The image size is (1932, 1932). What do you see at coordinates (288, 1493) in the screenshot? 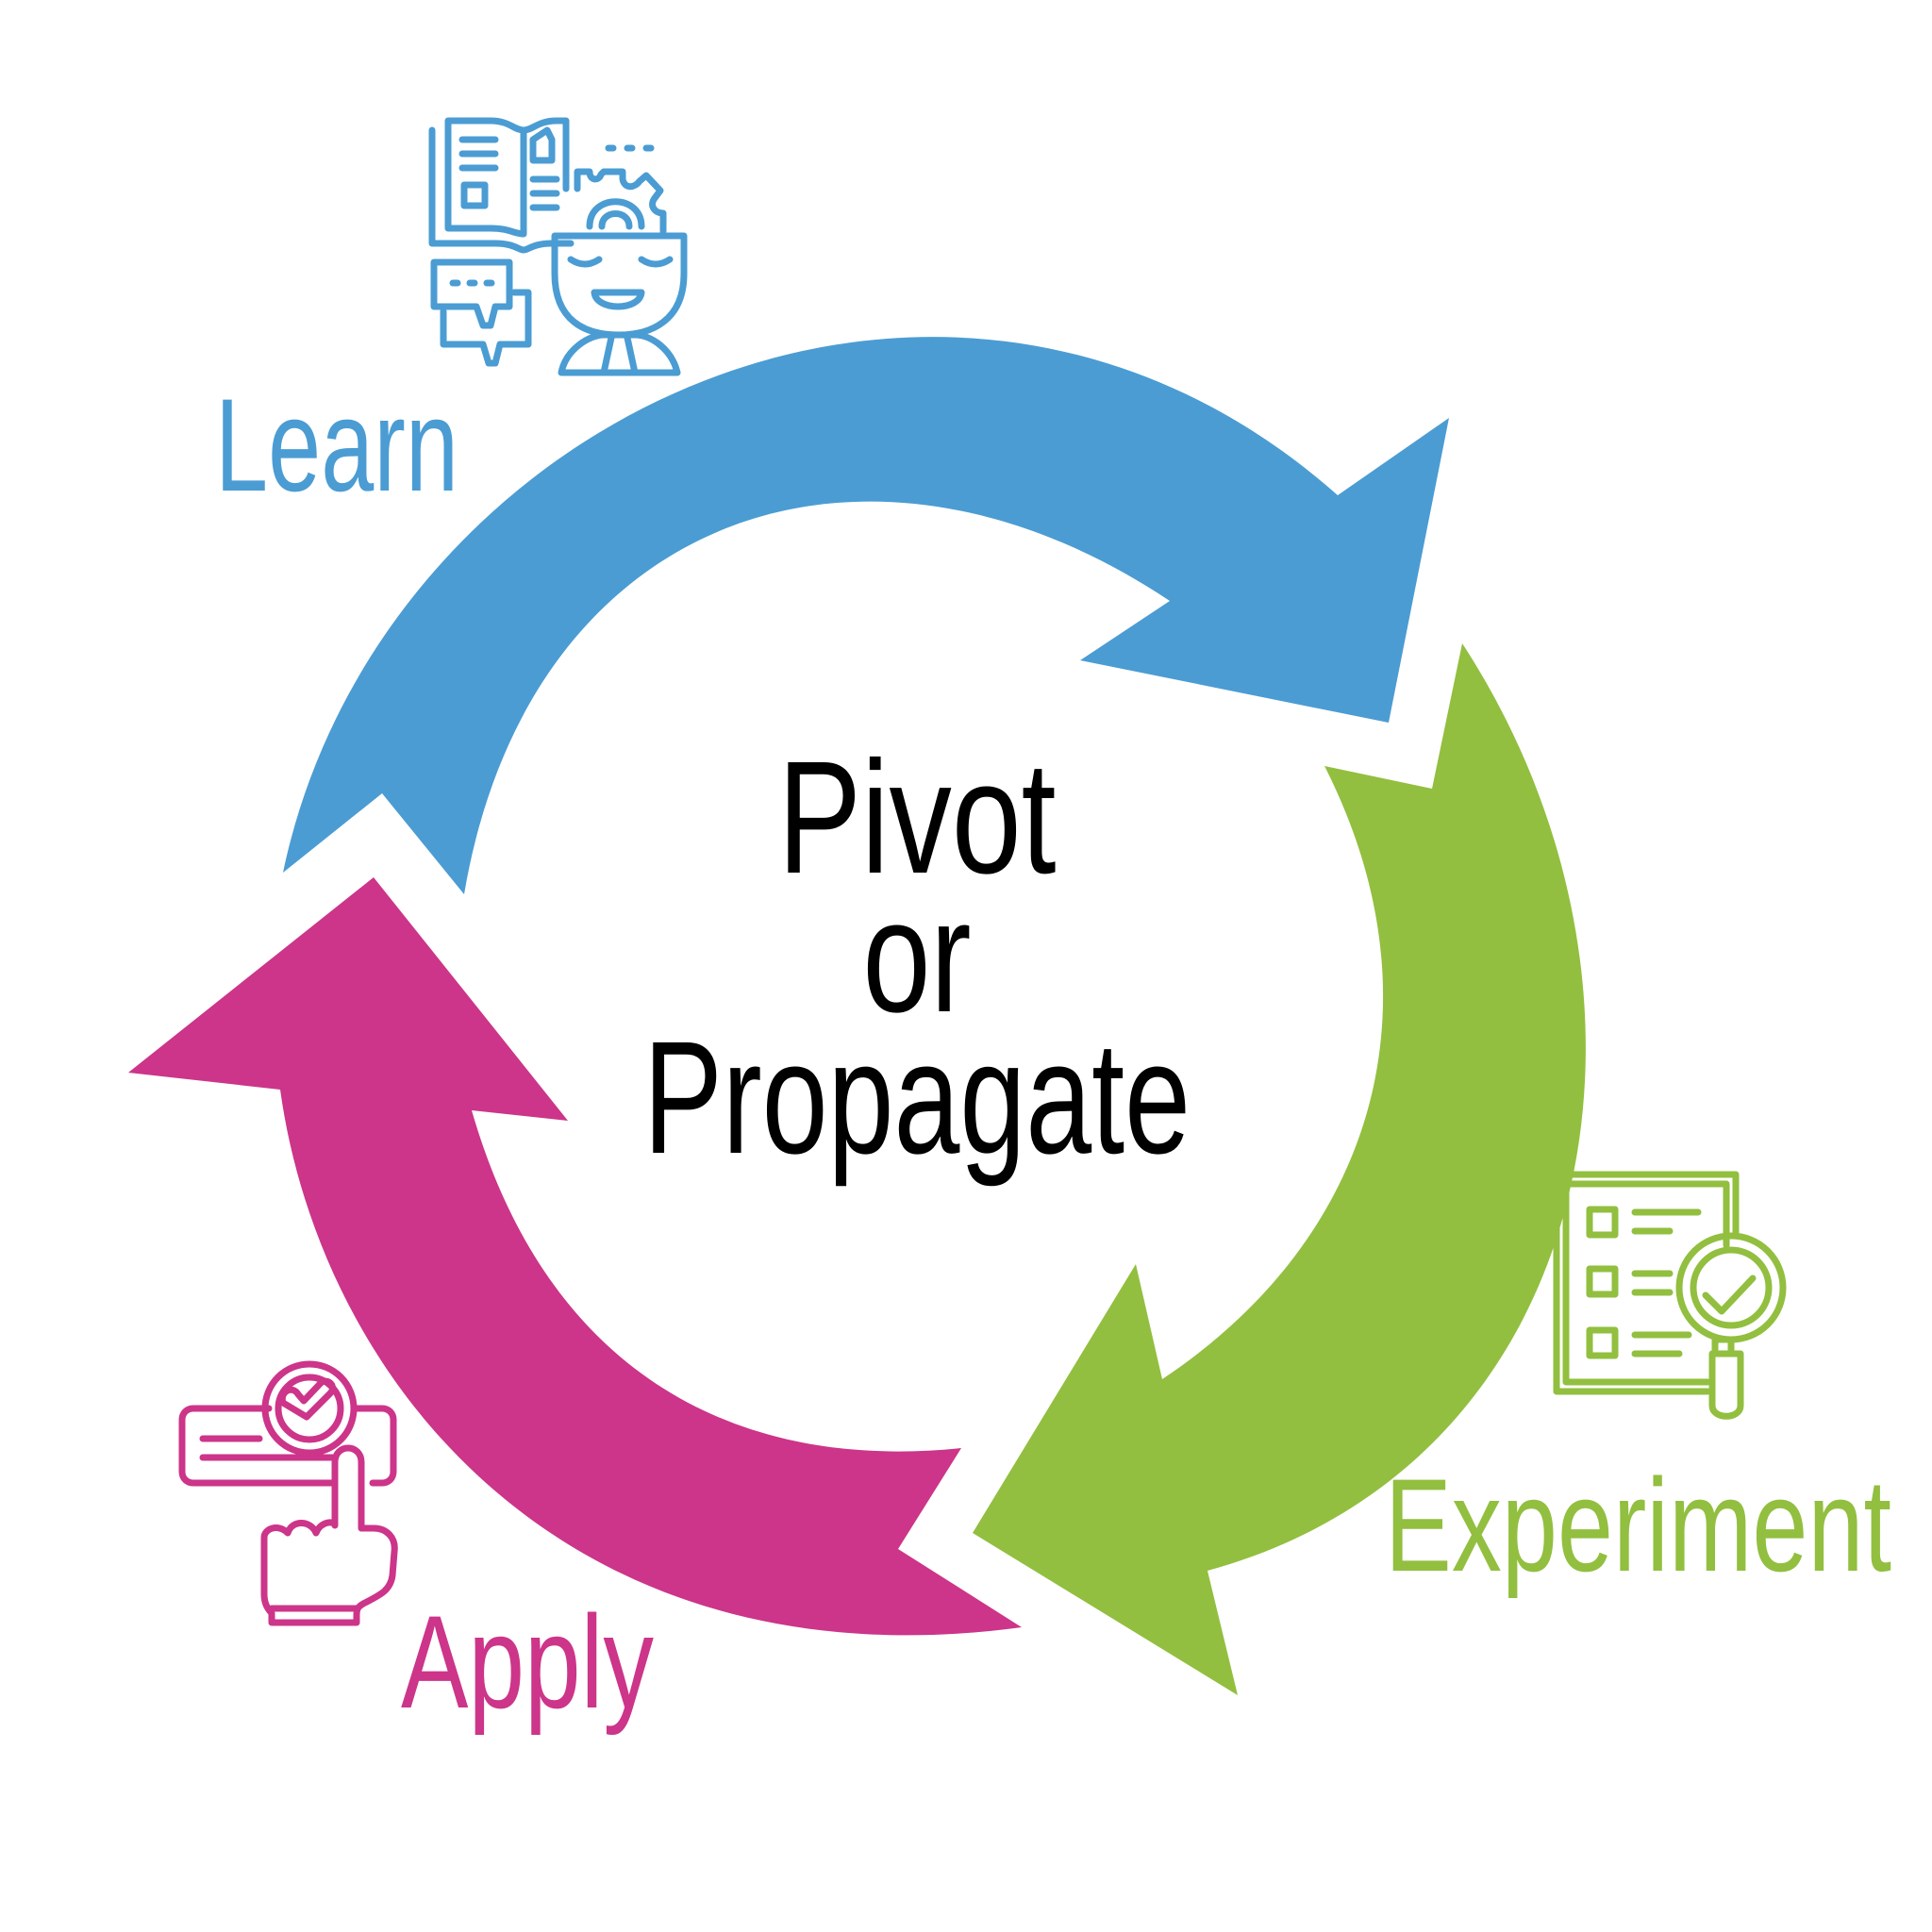
I see `hand-tap-approve-icon` at bounding box center [288, 1493].